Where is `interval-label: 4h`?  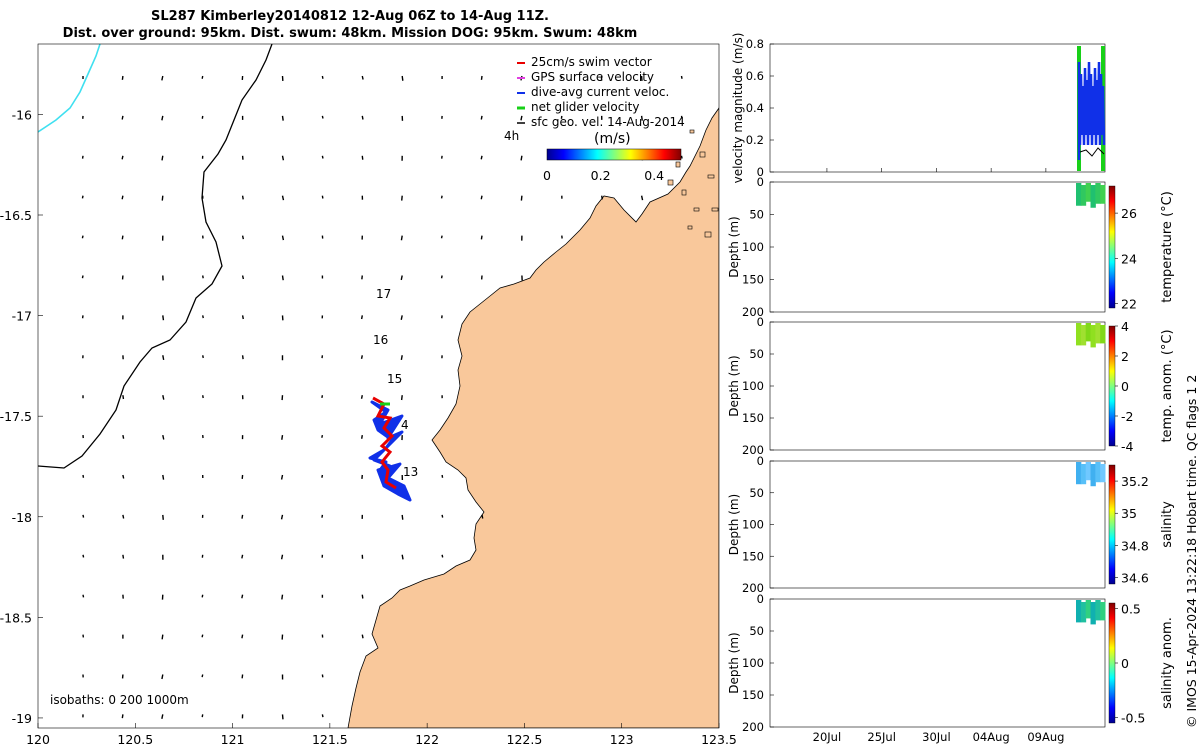
interval-label: 4h is located at coordinates (511, 136).